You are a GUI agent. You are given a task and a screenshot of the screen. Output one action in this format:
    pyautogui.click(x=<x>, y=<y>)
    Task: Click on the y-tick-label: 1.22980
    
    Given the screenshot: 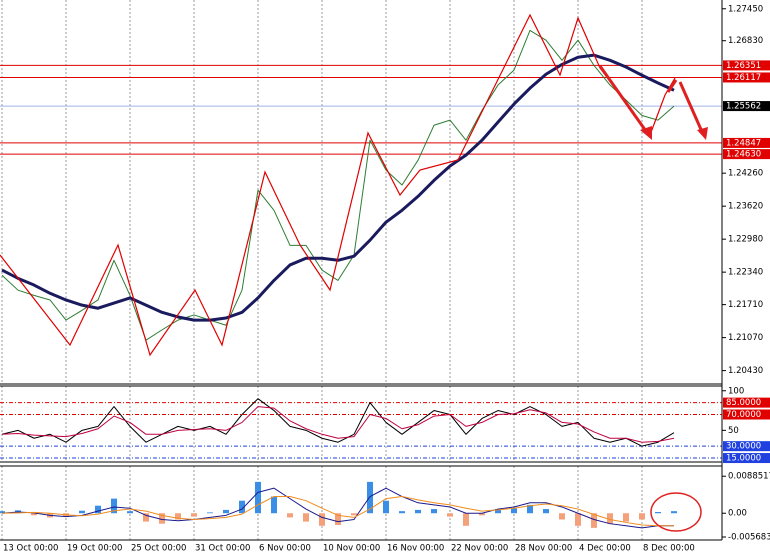 What is the action you would take?
    pyautogui.click(x=745, y=240)
    